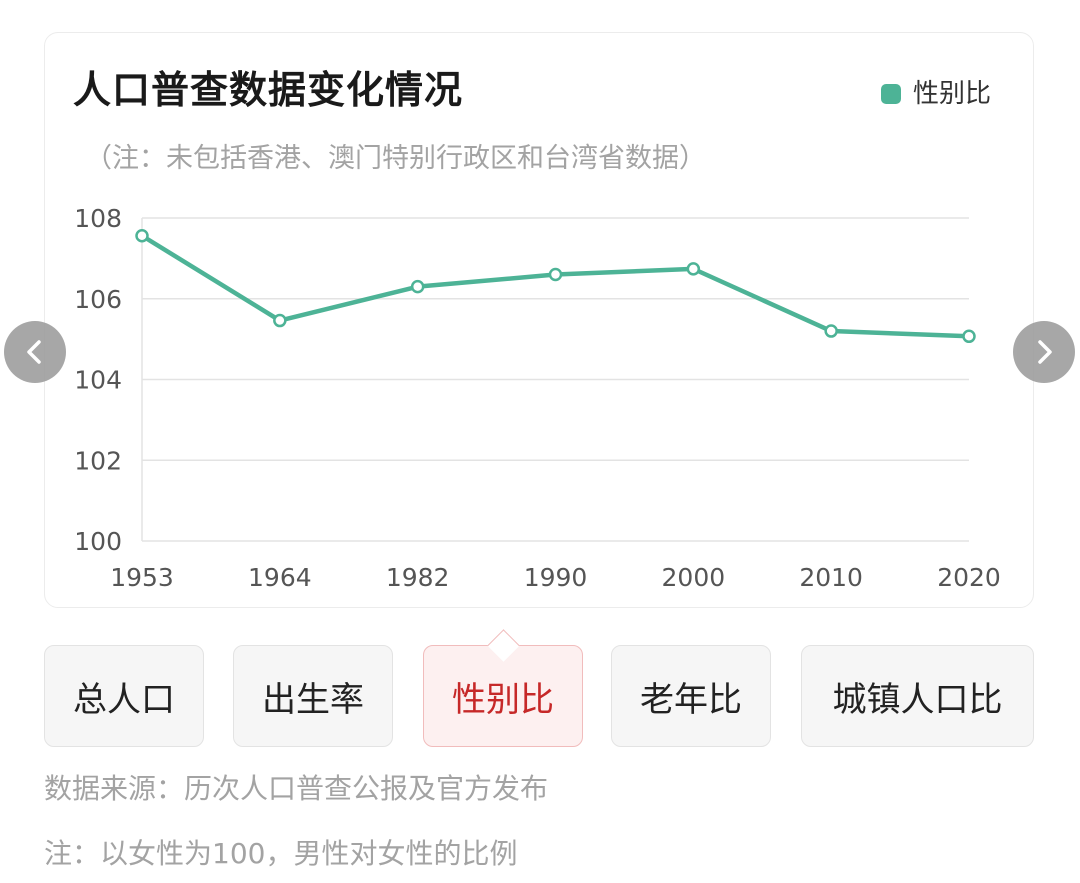 Image resolution: width=1080 pixels, height=883 pixels. Describe the element at coordinates (98, 218) in the screenshot. I see `y-tick-label: 108` at that location.